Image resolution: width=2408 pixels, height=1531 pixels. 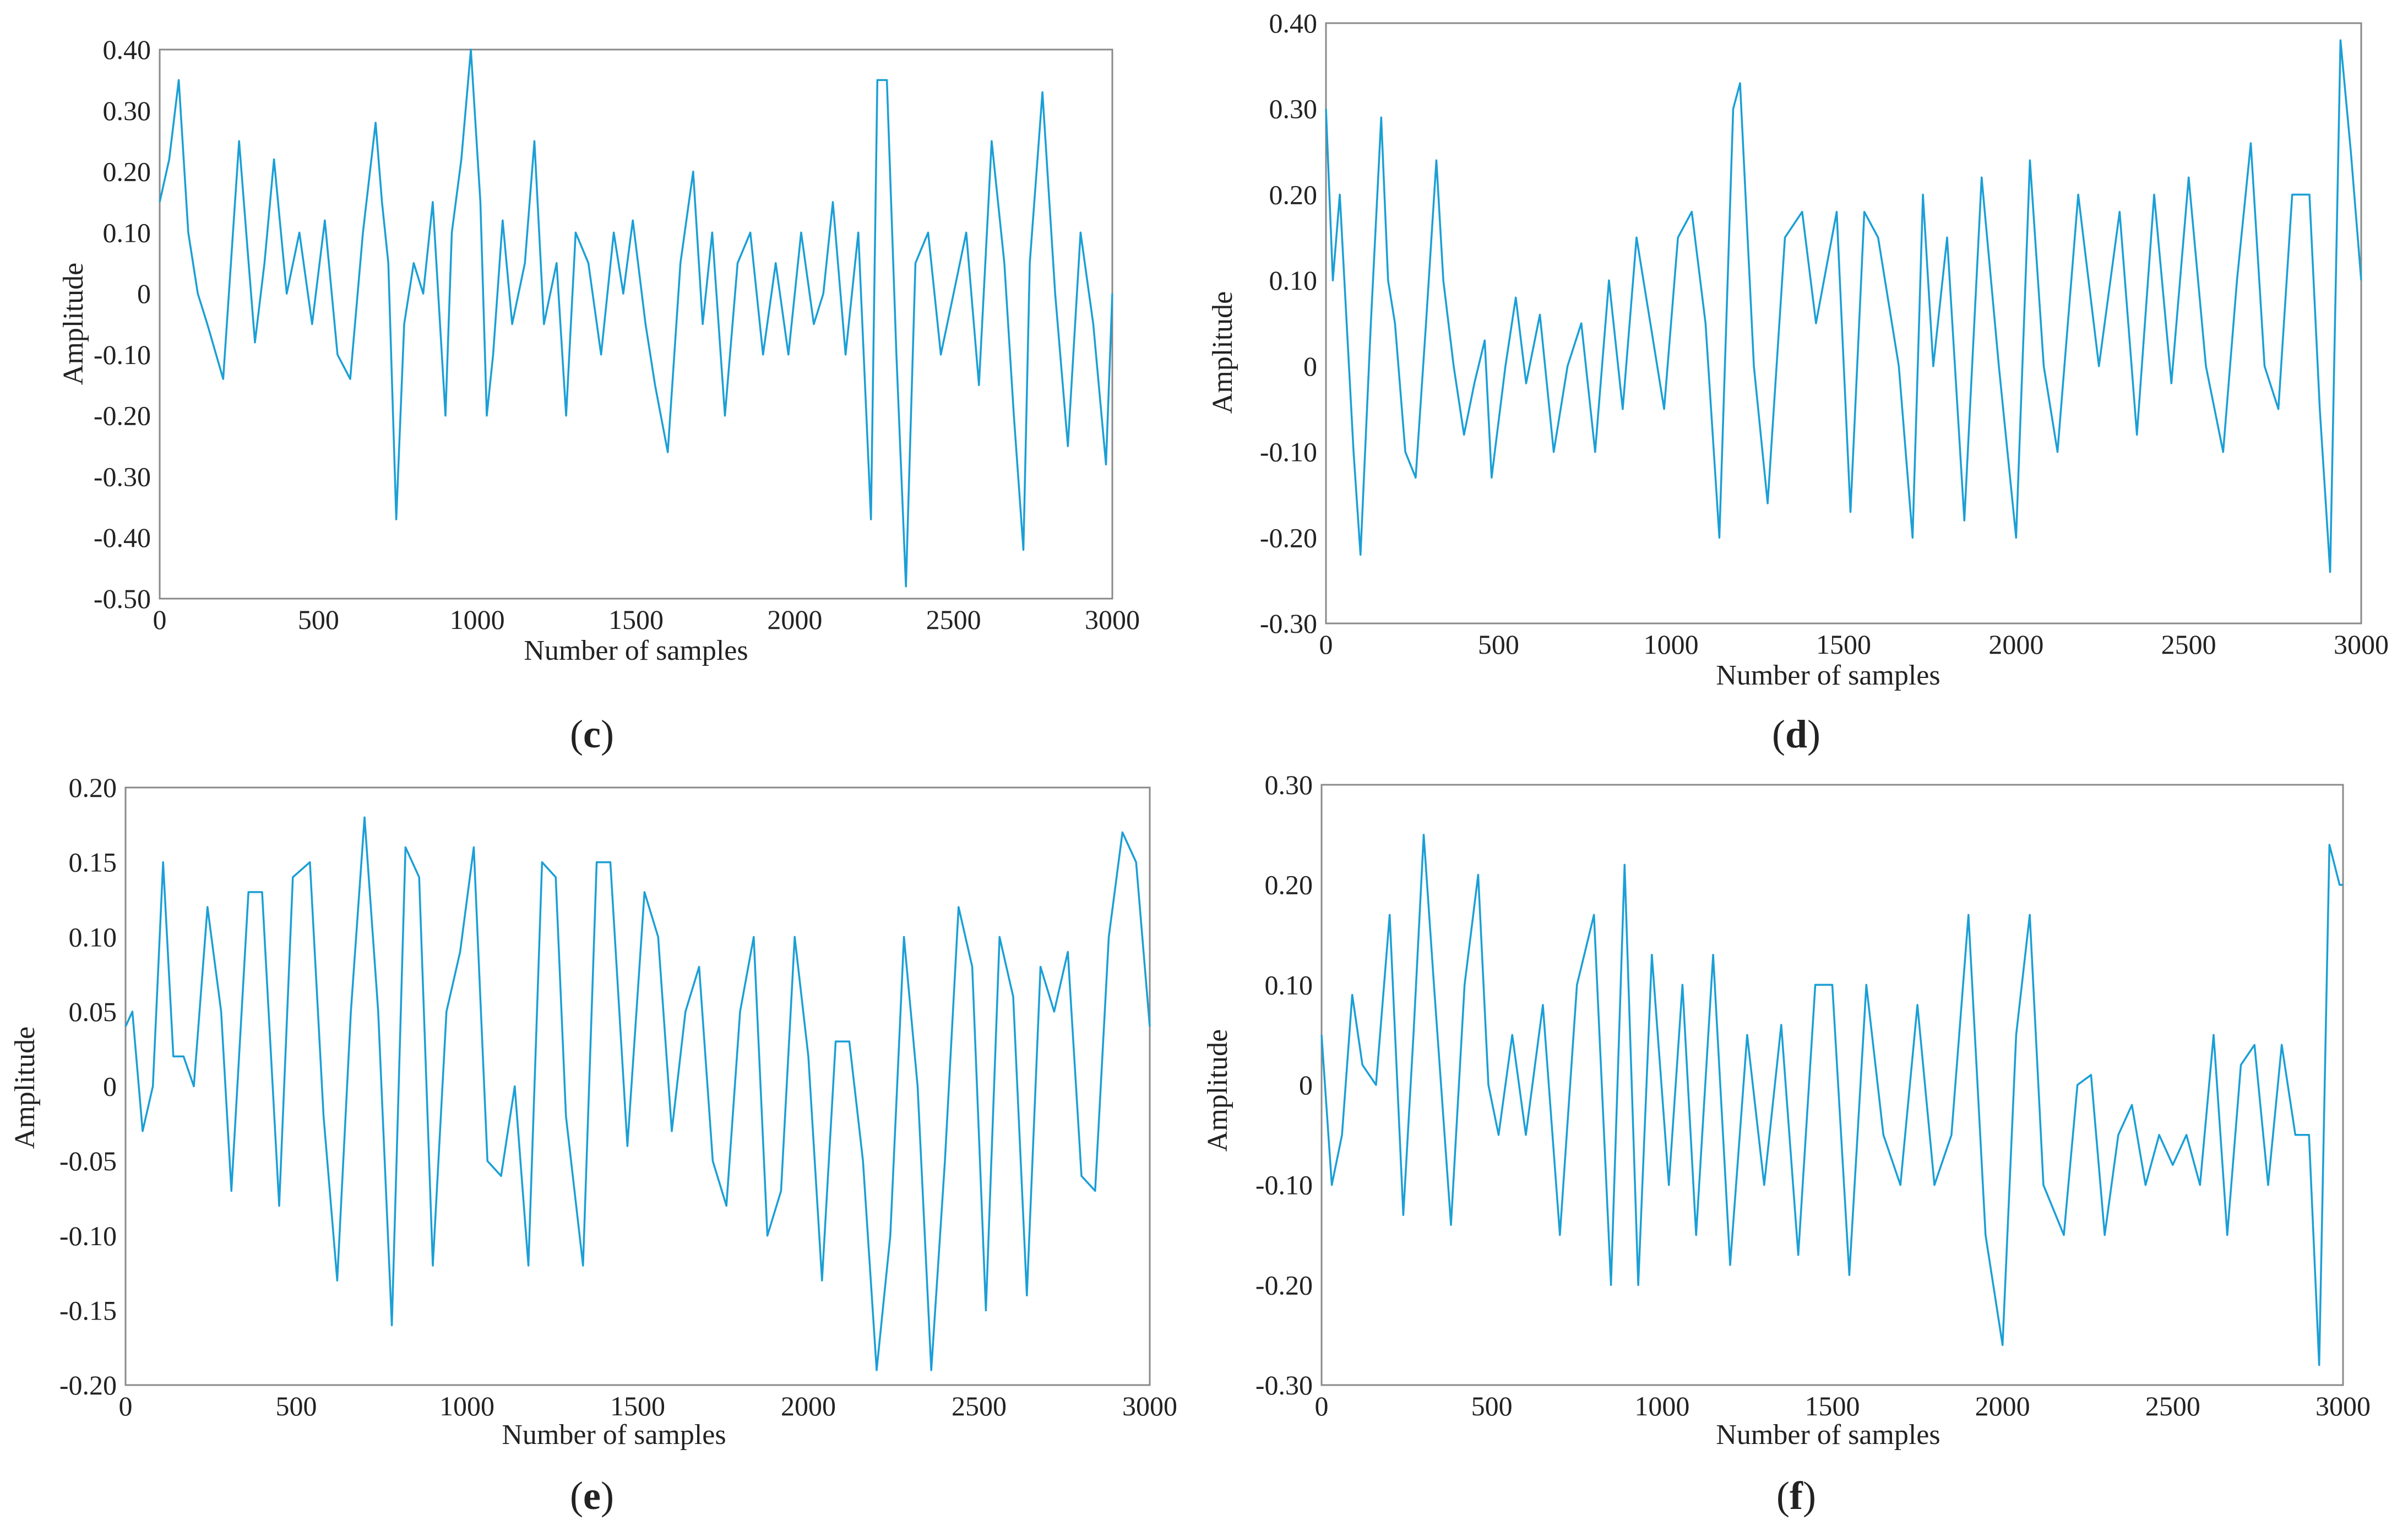 I want to click on y-tick-label: -0.40, so click(x=122, y=537).